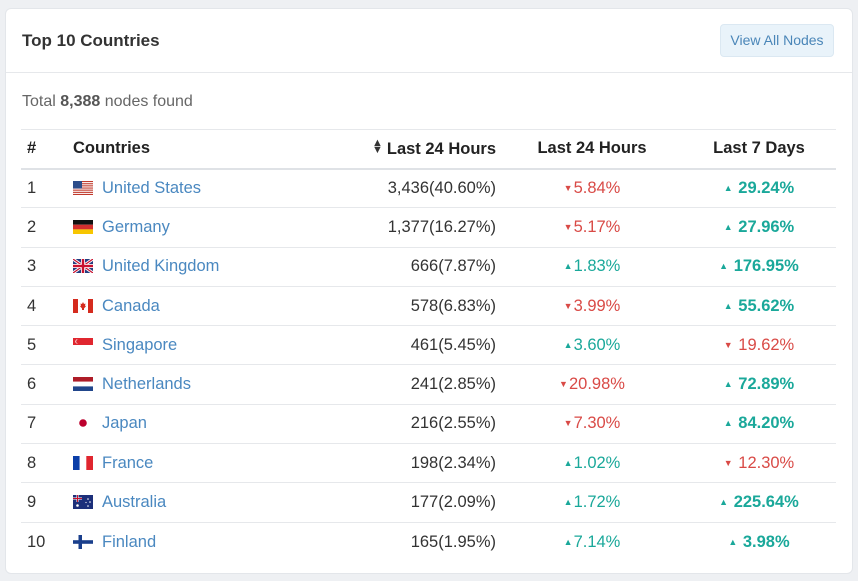 The image size is (858, 581). What do you see at coordinates (83, 502) in the screenshot?
I see `au-flag-icon` at bounding box center [83, 502].